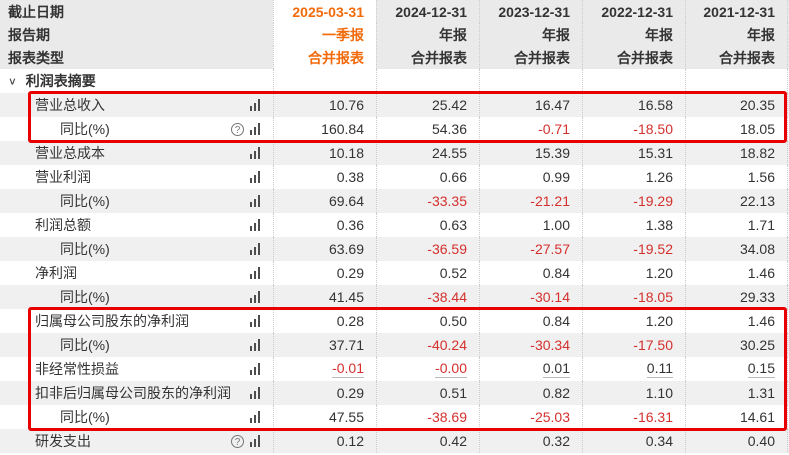 This screenshot has width=789, height=455. Describe the element at coordinates (761, 441) in the screenshot. I see `metric-value: 0.40` at that location.